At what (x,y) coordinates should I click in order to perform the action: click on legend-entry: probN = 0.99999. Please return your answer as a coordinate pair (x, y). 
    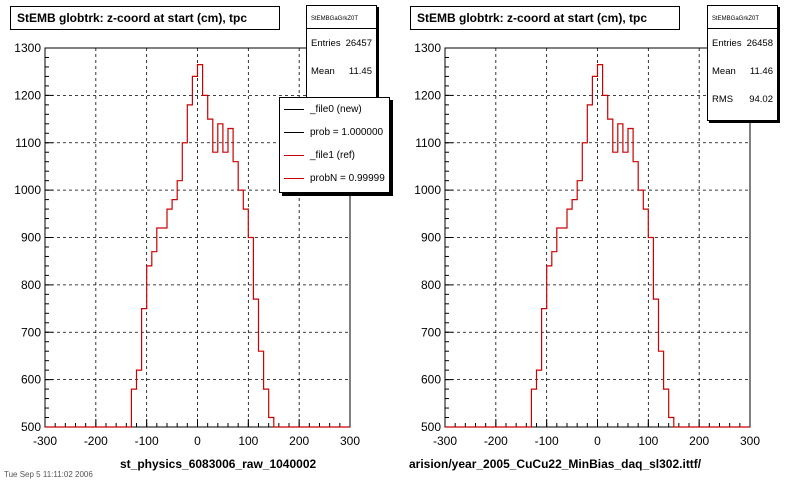
    Looking at the image, I should click on (334, 178).